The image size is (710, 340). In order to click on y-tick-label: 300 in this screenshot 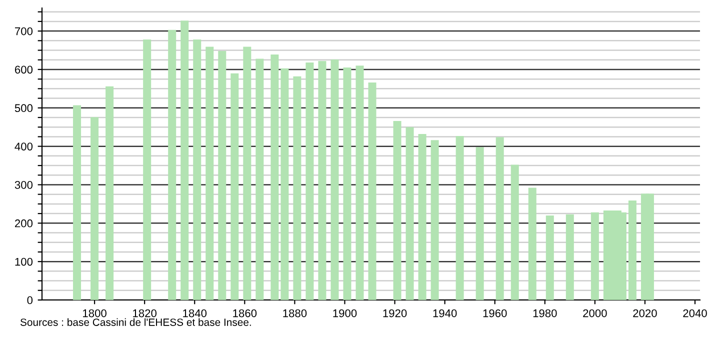, I will do `click(23, 185)`.